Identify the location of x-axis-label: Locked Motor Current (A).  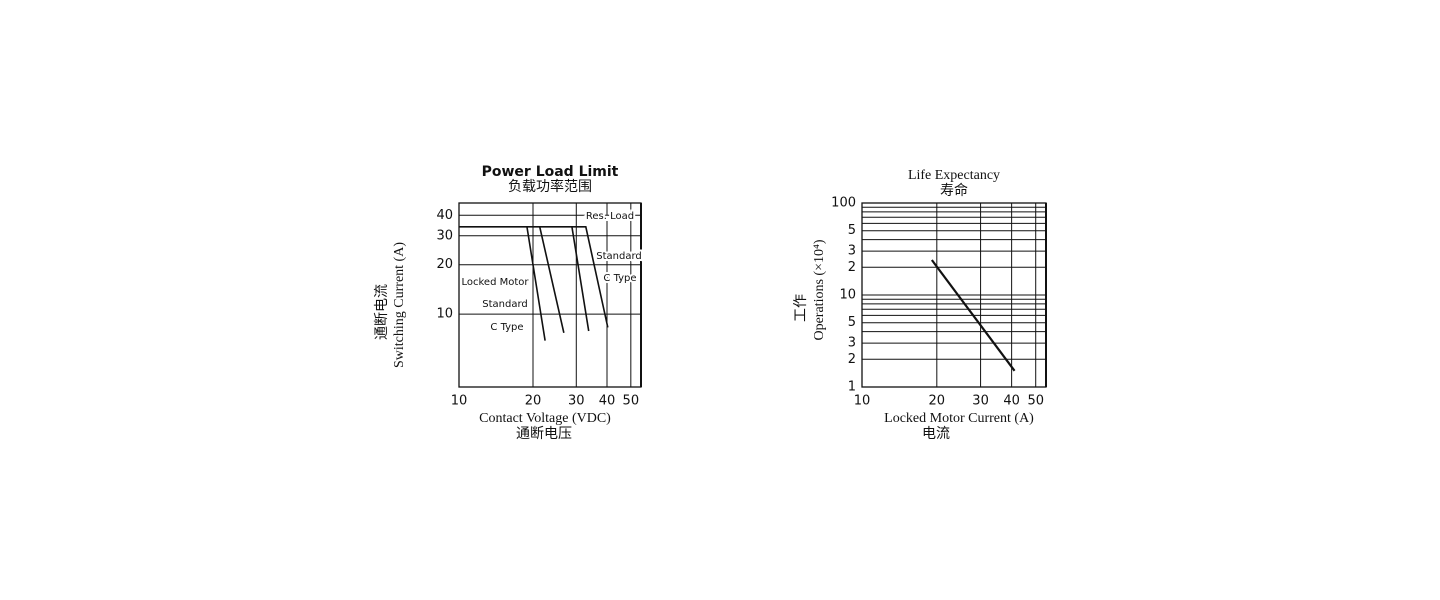
(959, 418).